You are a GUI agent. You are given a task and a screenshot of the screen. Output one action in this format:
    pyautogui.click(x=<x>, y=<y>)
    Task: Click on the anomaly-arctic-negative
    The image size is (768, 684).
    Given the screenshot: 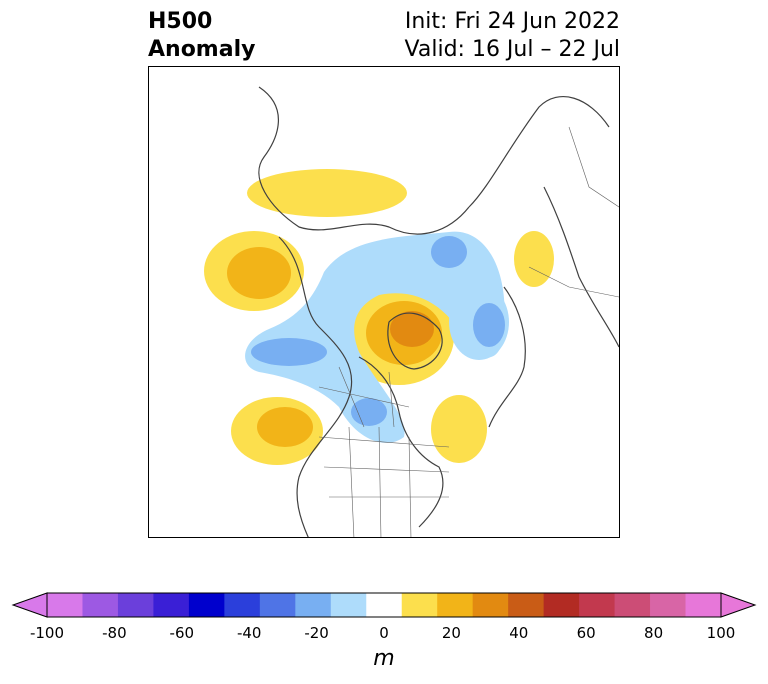 What is the action you would take?
    pyautogui.click(x=375, y=337)
    